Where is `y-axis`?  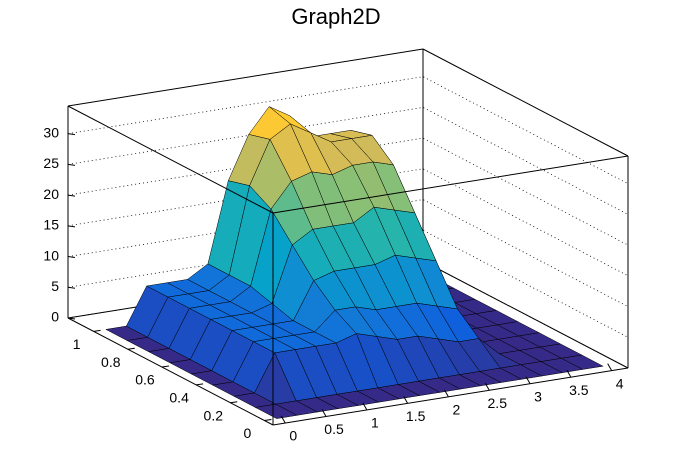 y-axis is located at coordinates (170, 371).